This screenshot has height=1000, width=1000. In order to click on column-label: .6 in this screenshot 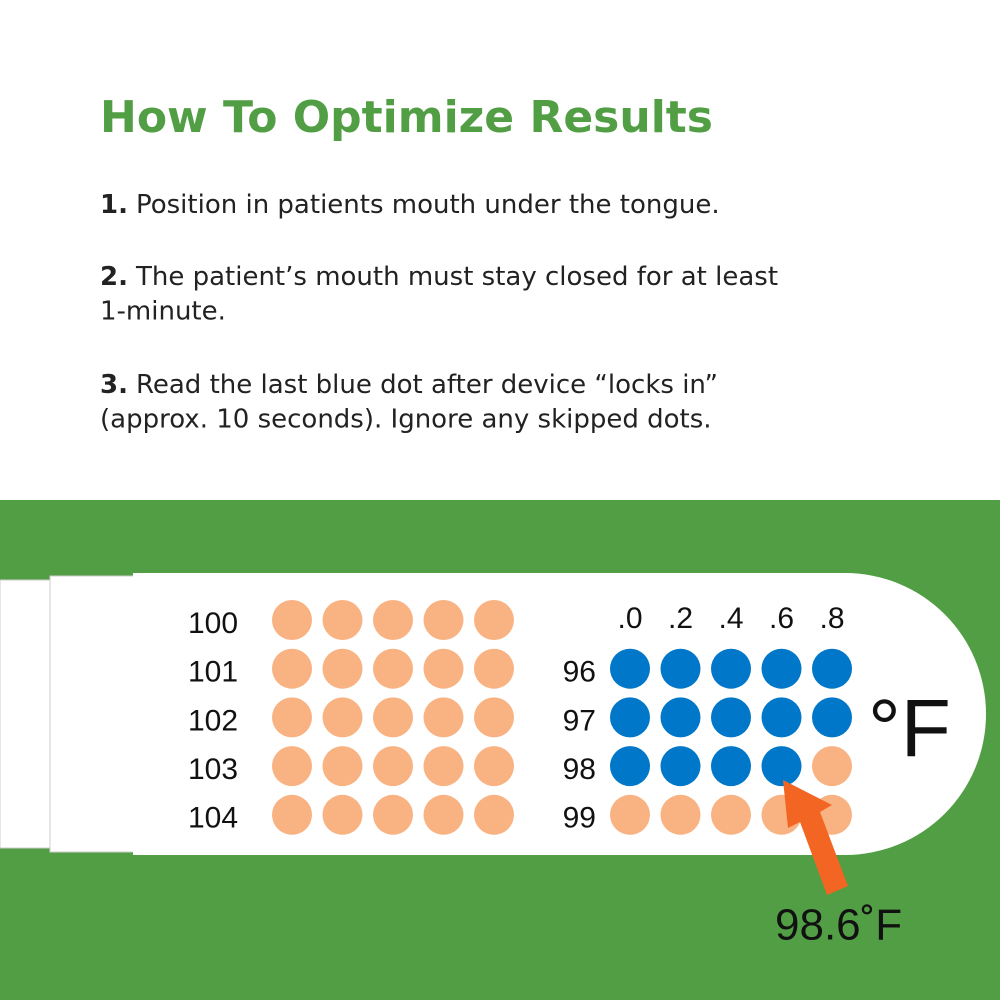, I will do `click(781, 618)`.